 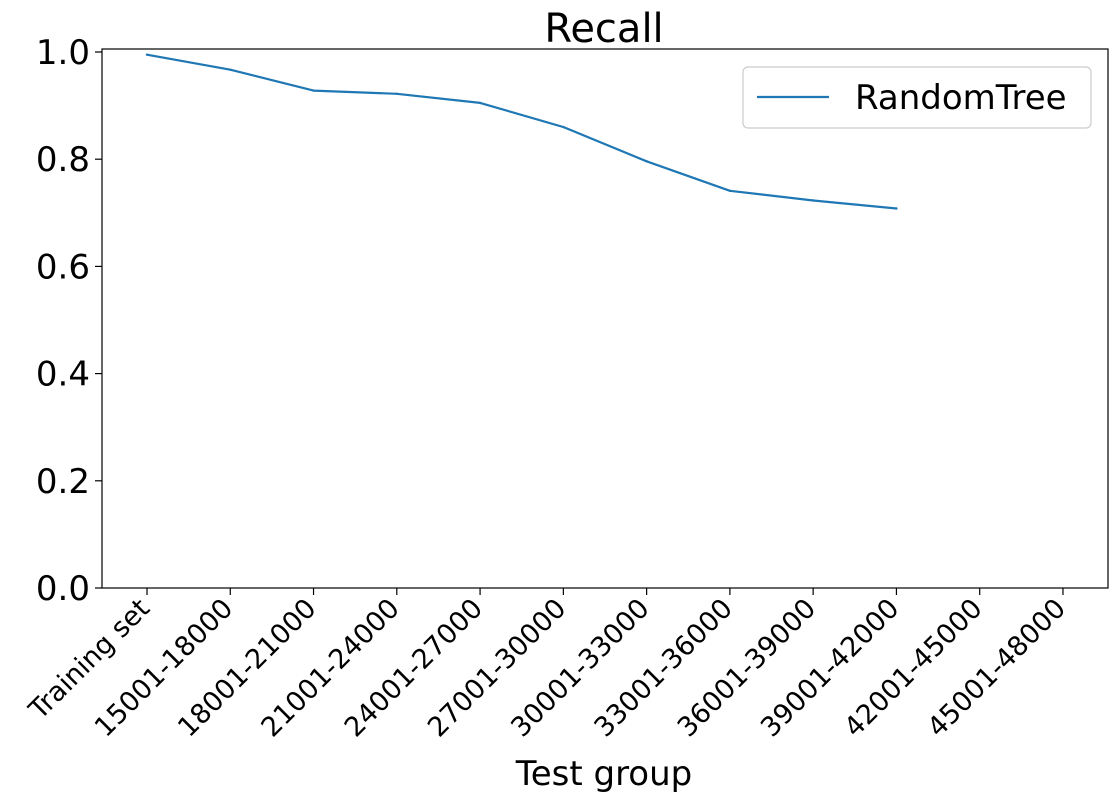 I want to click on y-axis-ticks: 0.0 0.2 0.4 0.6 0.8 1.0, so click(x=69, y=321).